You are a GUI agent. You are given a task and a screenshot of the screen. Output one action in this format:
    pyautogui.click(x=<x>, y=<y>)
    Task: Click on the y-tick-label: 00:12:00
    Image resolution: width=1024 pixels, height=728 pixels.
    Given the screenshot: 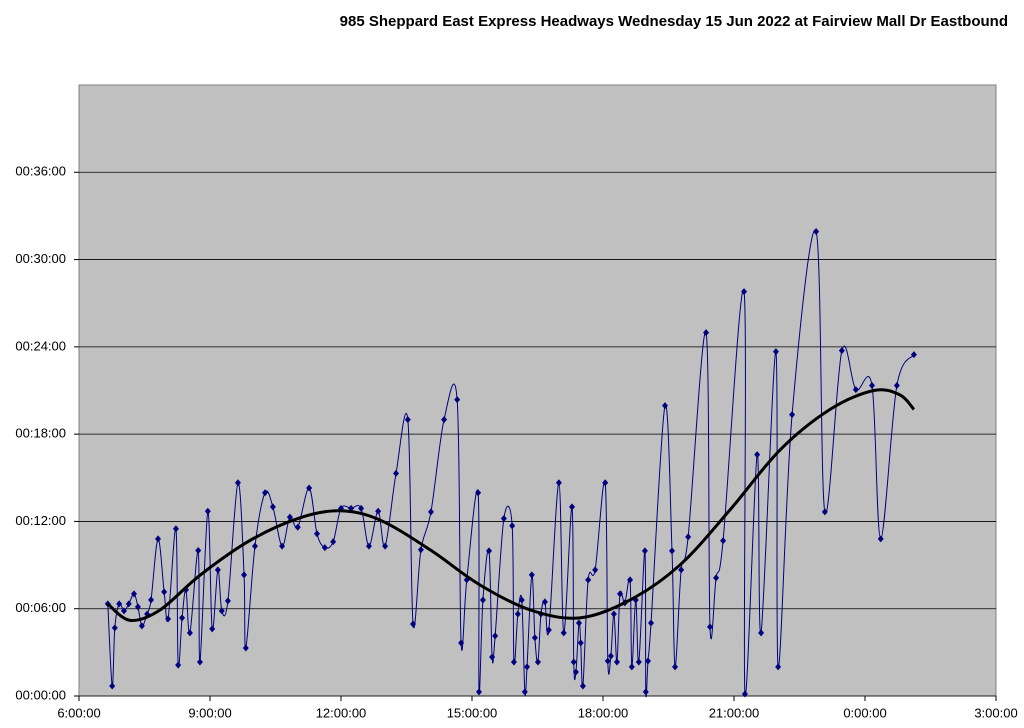 What is the action you would take?
    pyautogui.click(x=40, y=520)
    